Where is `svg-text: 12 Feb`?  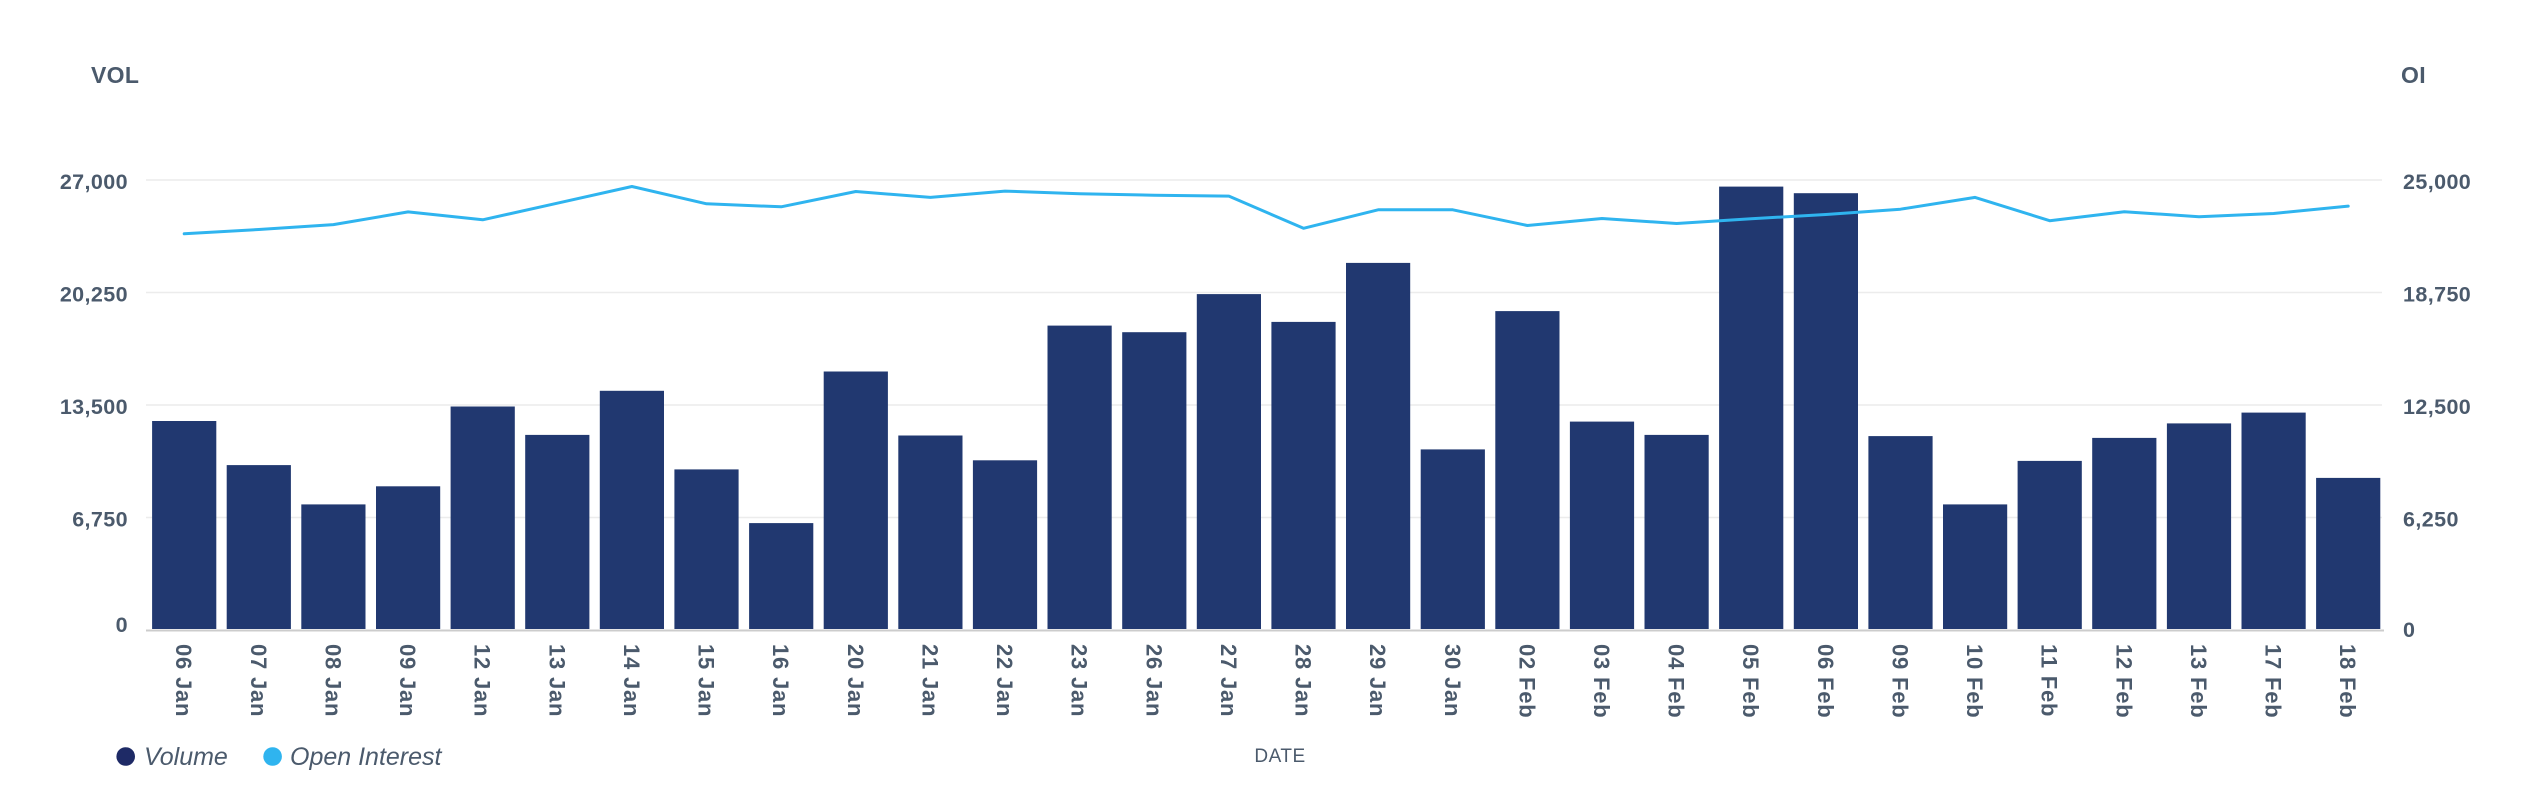
svg-text: 12 Feb is located at coordinates (2123, 681).